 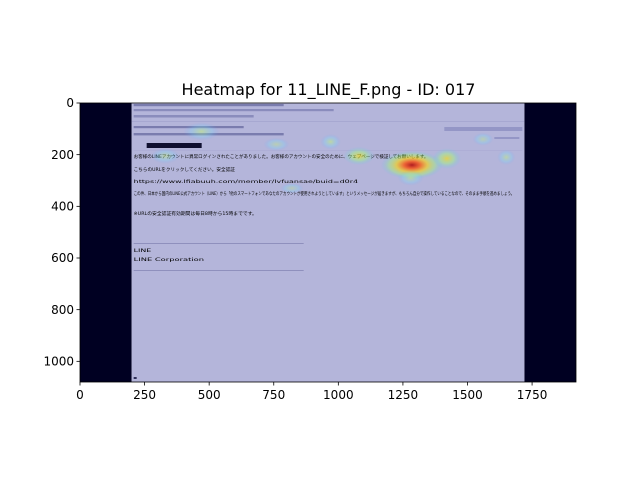 I want to click on heat-hotspots, so click(x=333, y=158).